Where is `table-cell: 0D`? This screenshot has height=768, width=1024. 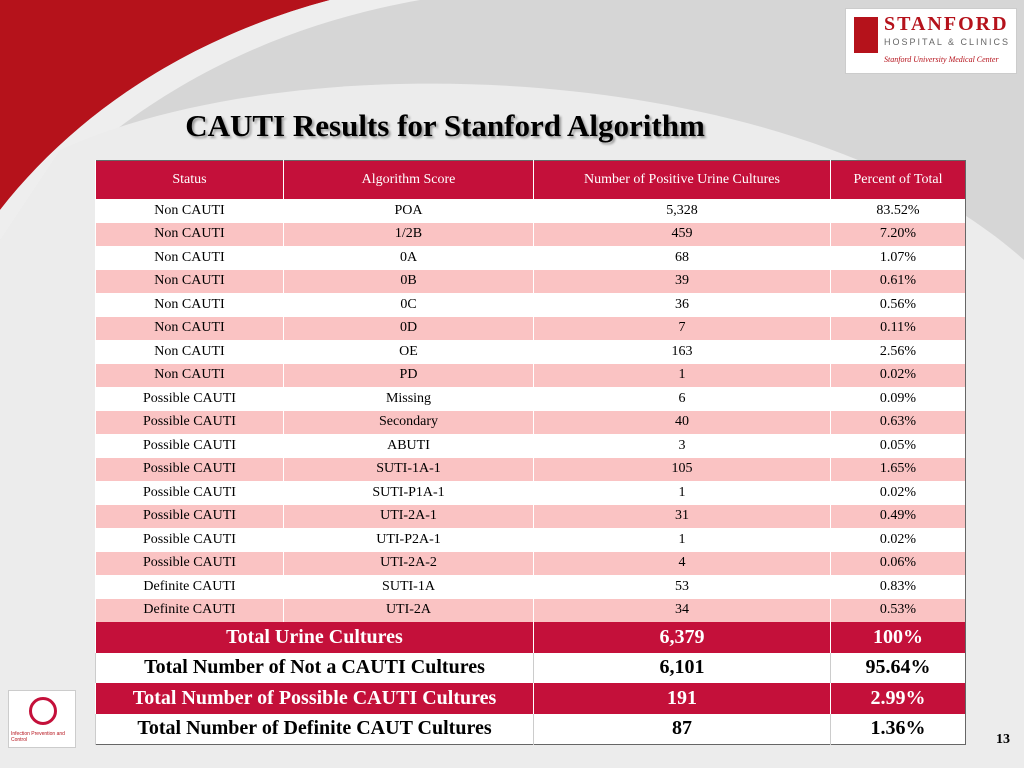
table-cell: 0D is located at coordinates (408, 328).